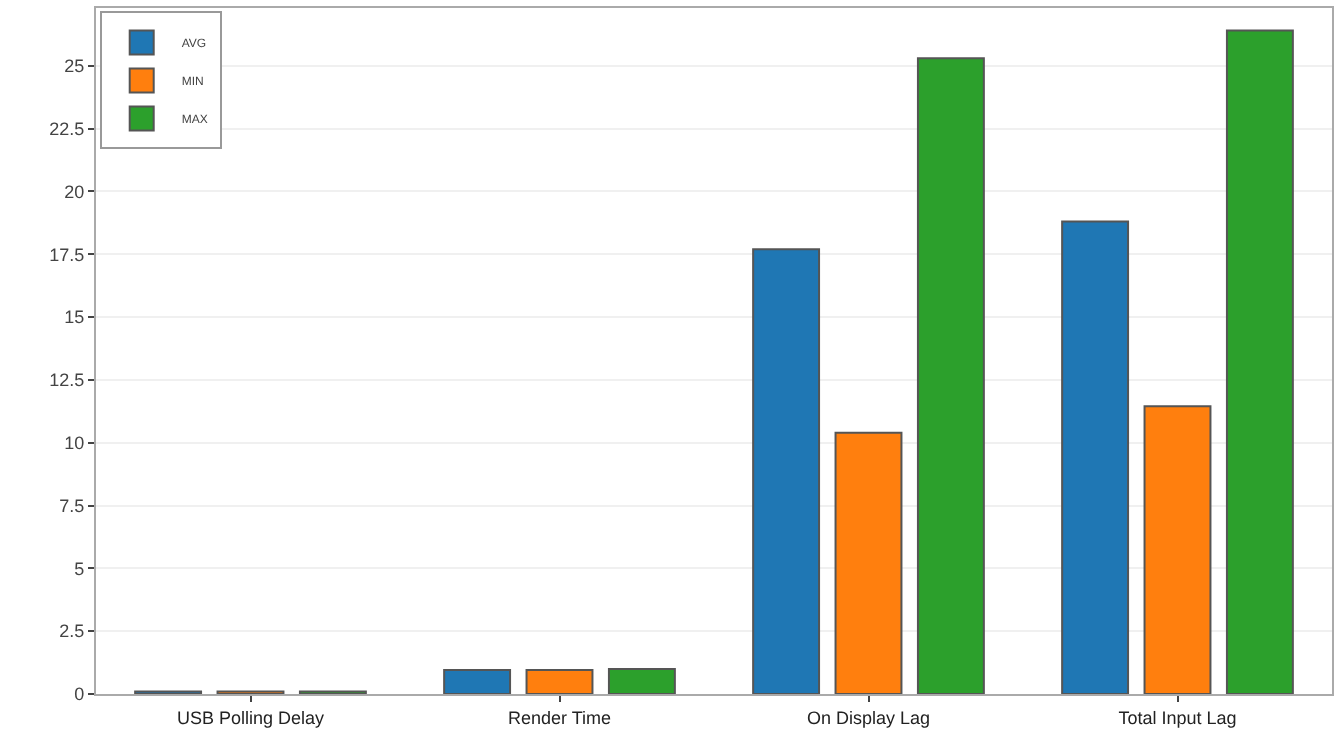  What do you see at coordinates (67, 380) in the screenshot?
I see `y-tick-label: 12.5` at bounding box center [67, 380].